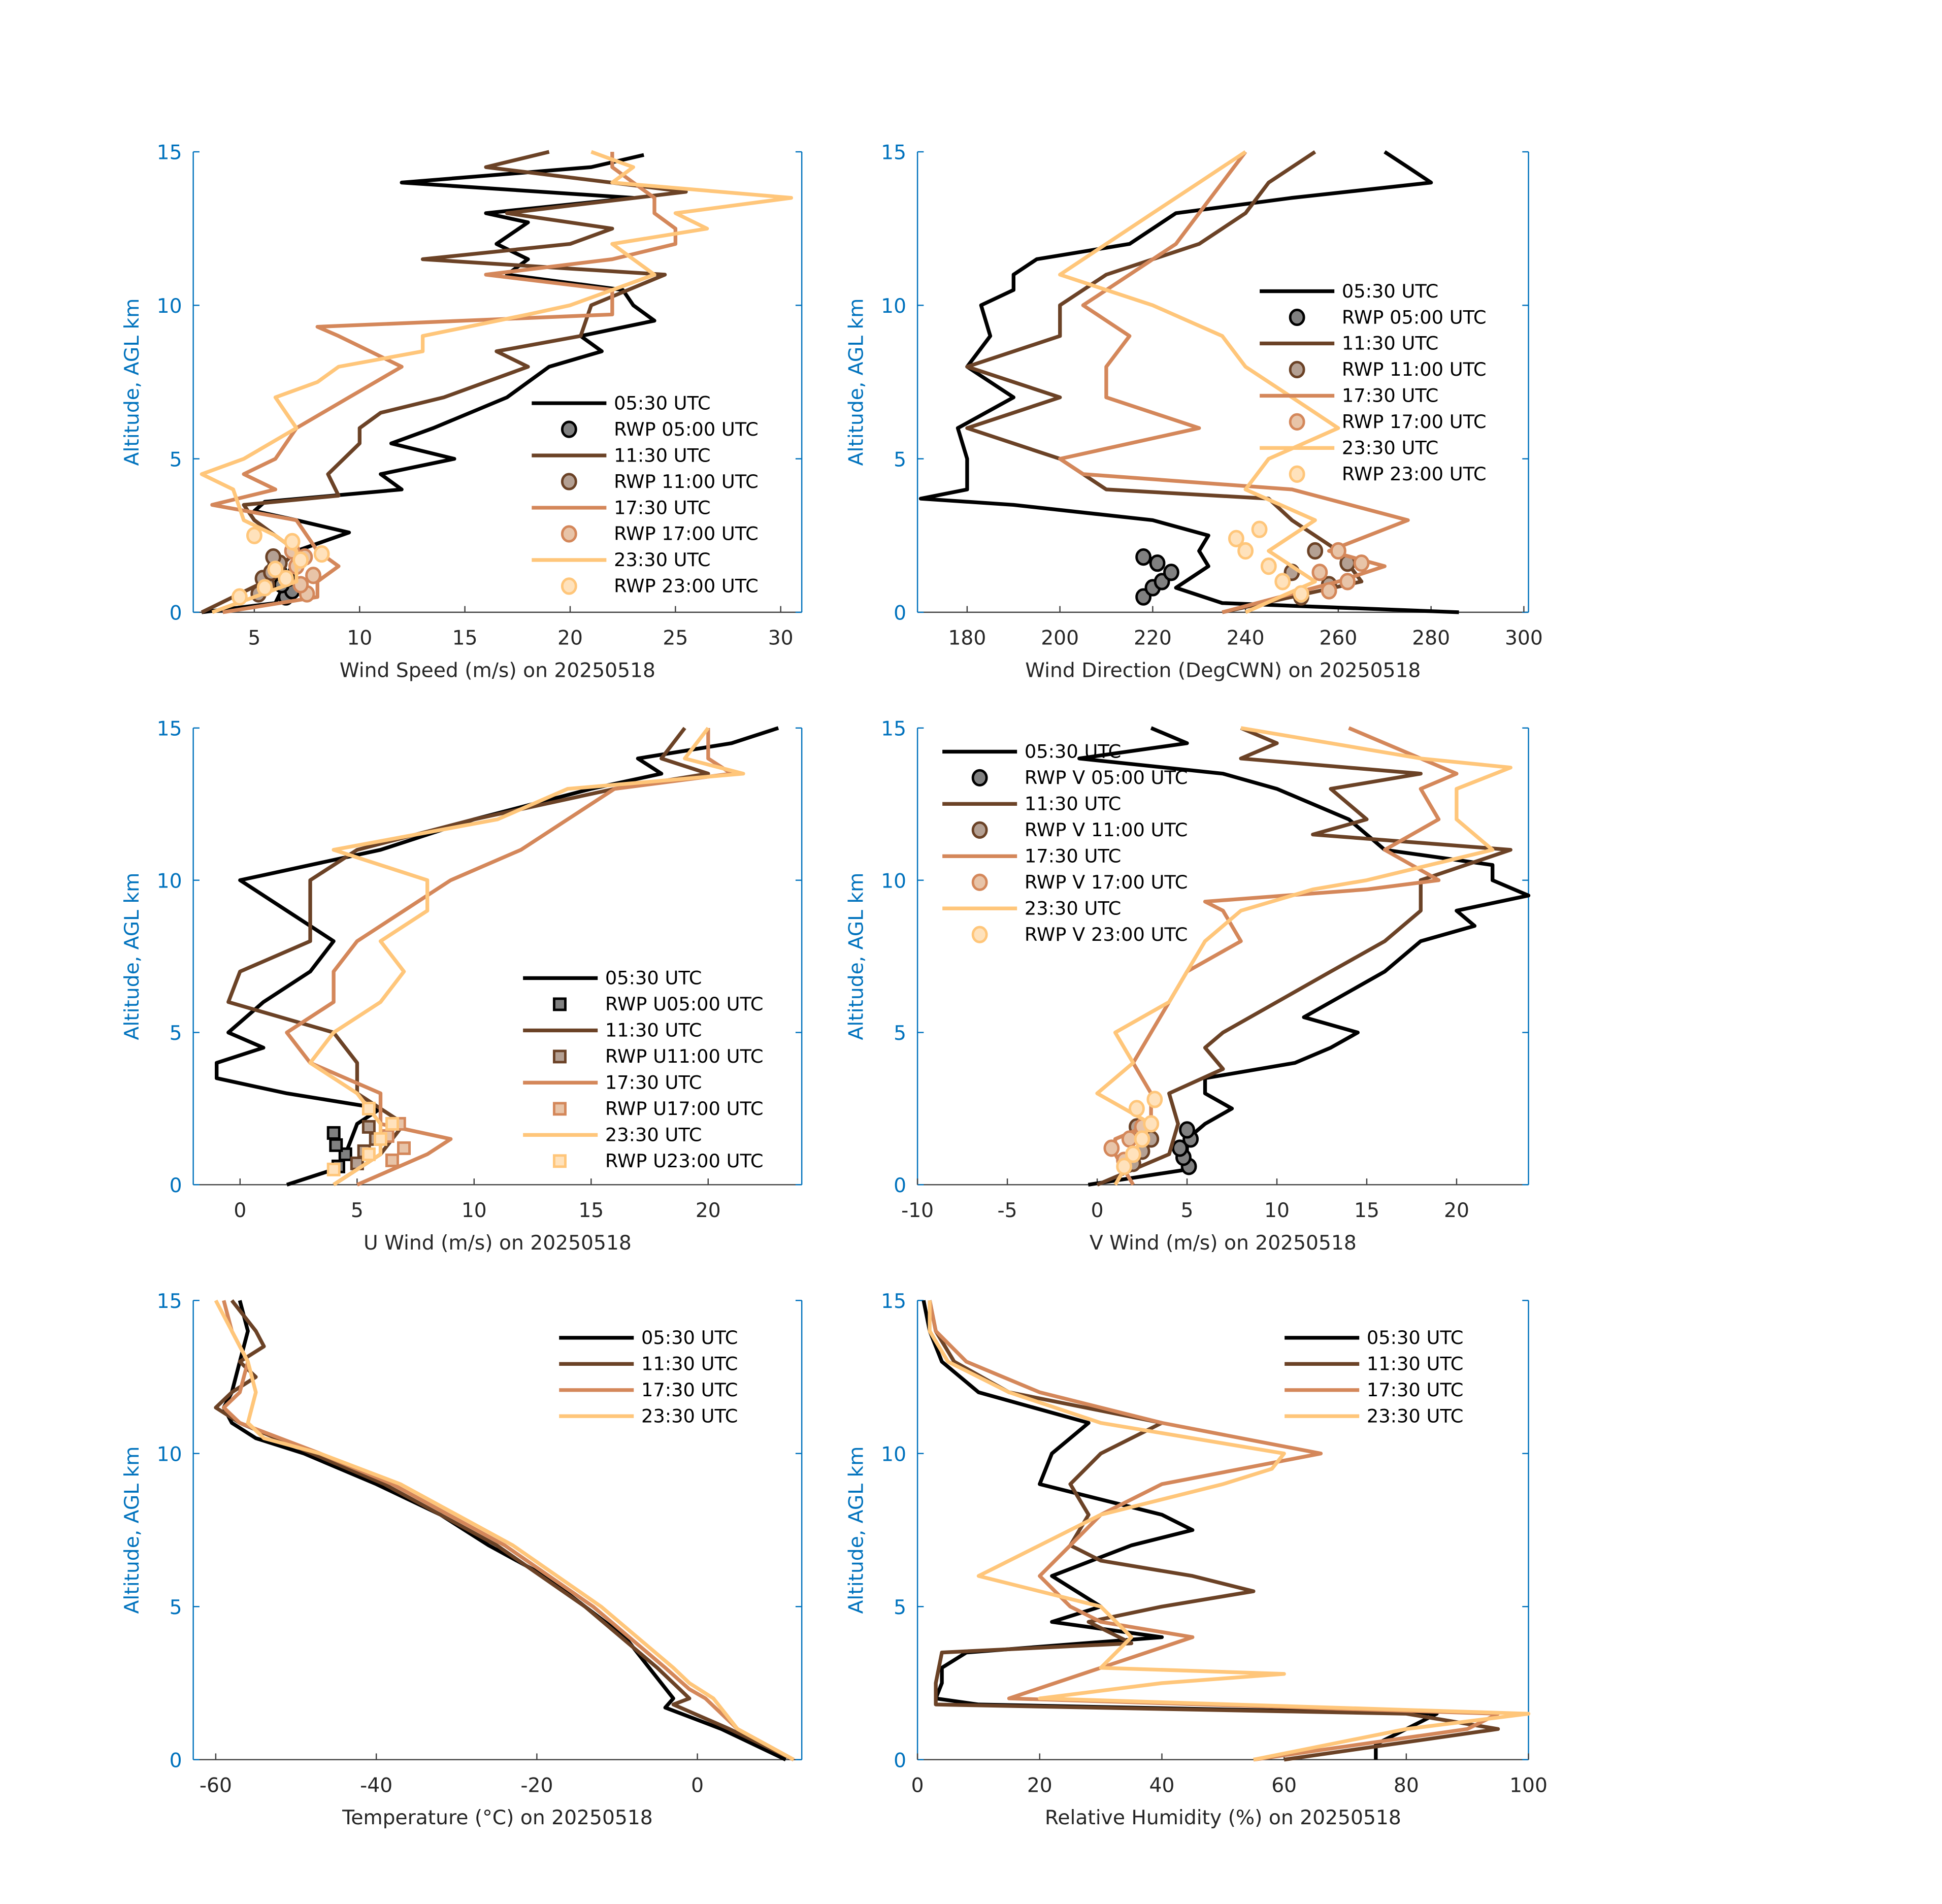 The image size is (1942, 1904). Describe the element at coordinates (1106, 830) in the screenshot. I see `legend-label: RWP V 11:00 UTC` at that location.